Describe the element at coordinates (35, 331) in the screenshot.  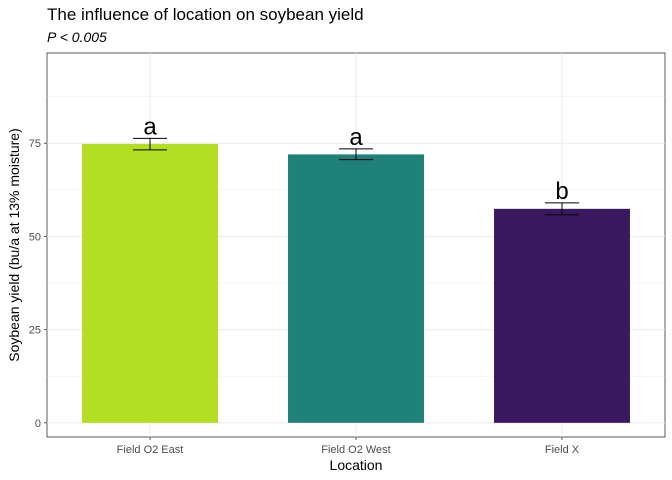
I see `y-tick-label: 25` at that location.